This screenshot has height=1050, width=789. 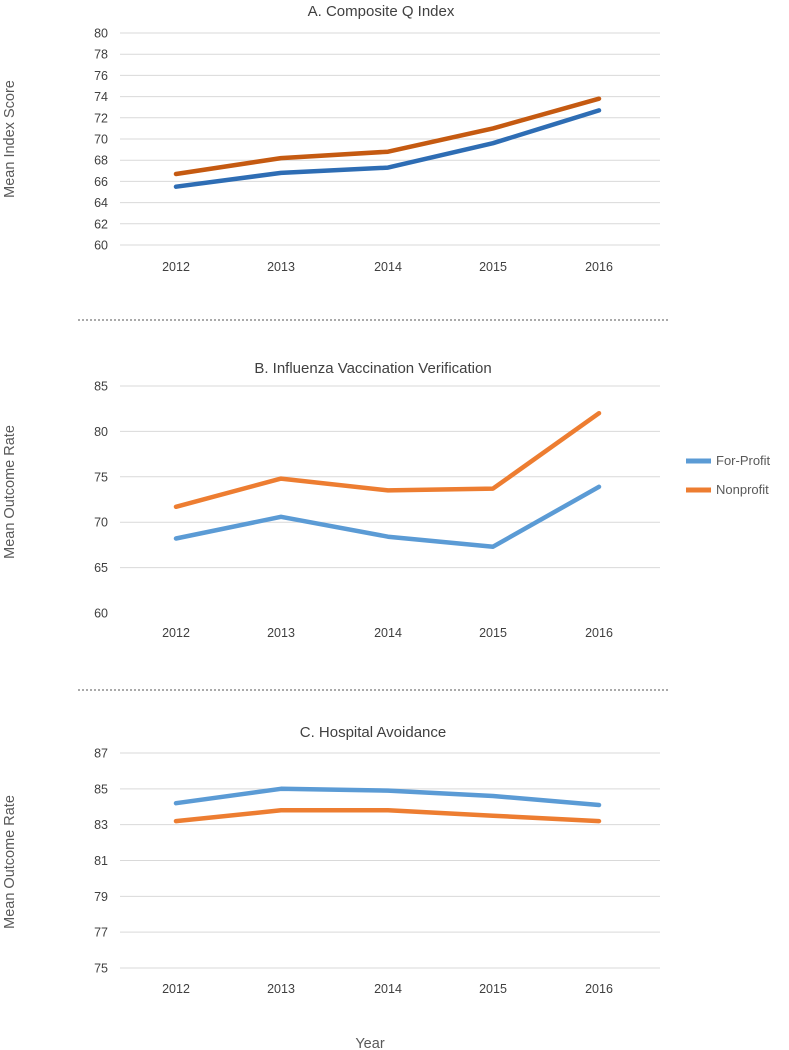 What do you see at coordinates (101, 55) in the screenshot?
I see `y-tick-label: 78` at bounding box center [101, 55].